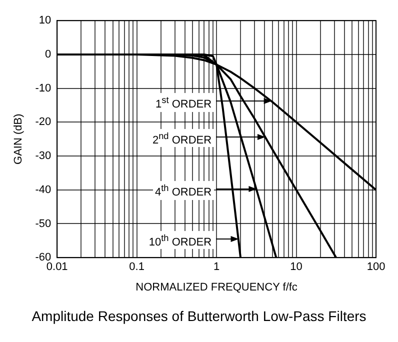 The image size is (398, 342). What do you see at coordinates (217, 287) in the screenshot?
I see `x-axis-title: NORMALIZED FREQUENCY f/fc` at bounding box center [217, 287].